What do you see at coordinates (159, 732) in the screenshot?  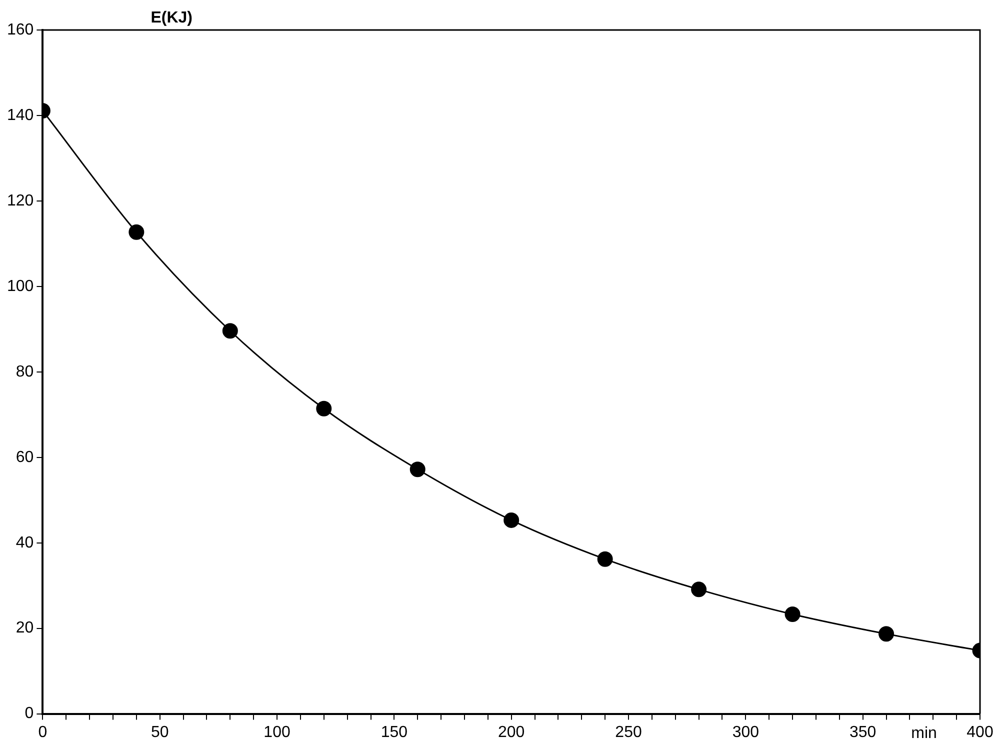 I see `x-tick-label: 50` at bounding box center [159, 732].